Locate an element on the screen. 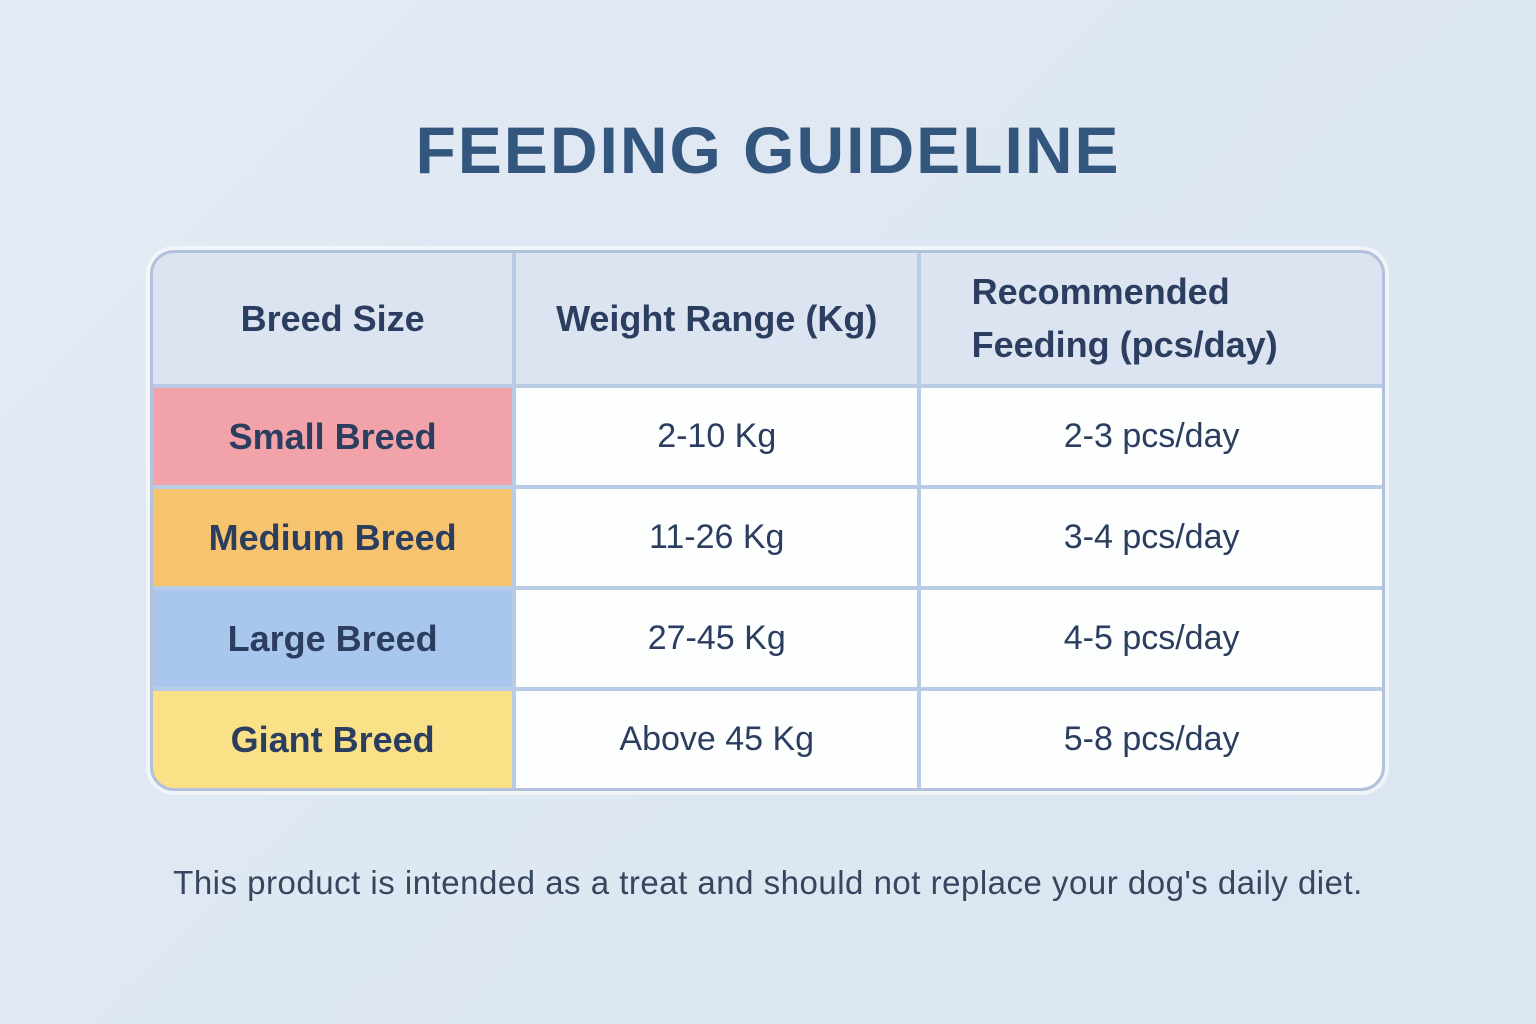  header-weight-range: Weight Range (Kg) is located at coordinates (717, 318).